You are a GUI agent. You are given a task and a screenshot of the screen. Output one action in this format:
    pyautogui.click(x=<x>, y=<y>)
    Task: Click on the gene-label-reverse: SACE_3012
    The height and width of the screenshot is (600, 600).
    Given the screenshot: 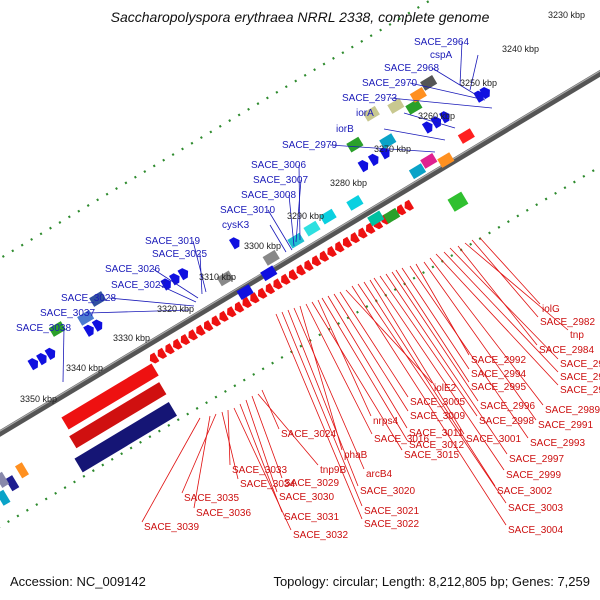 What is the action you would take?
    pyautogui.click(x=436, y=445)
    